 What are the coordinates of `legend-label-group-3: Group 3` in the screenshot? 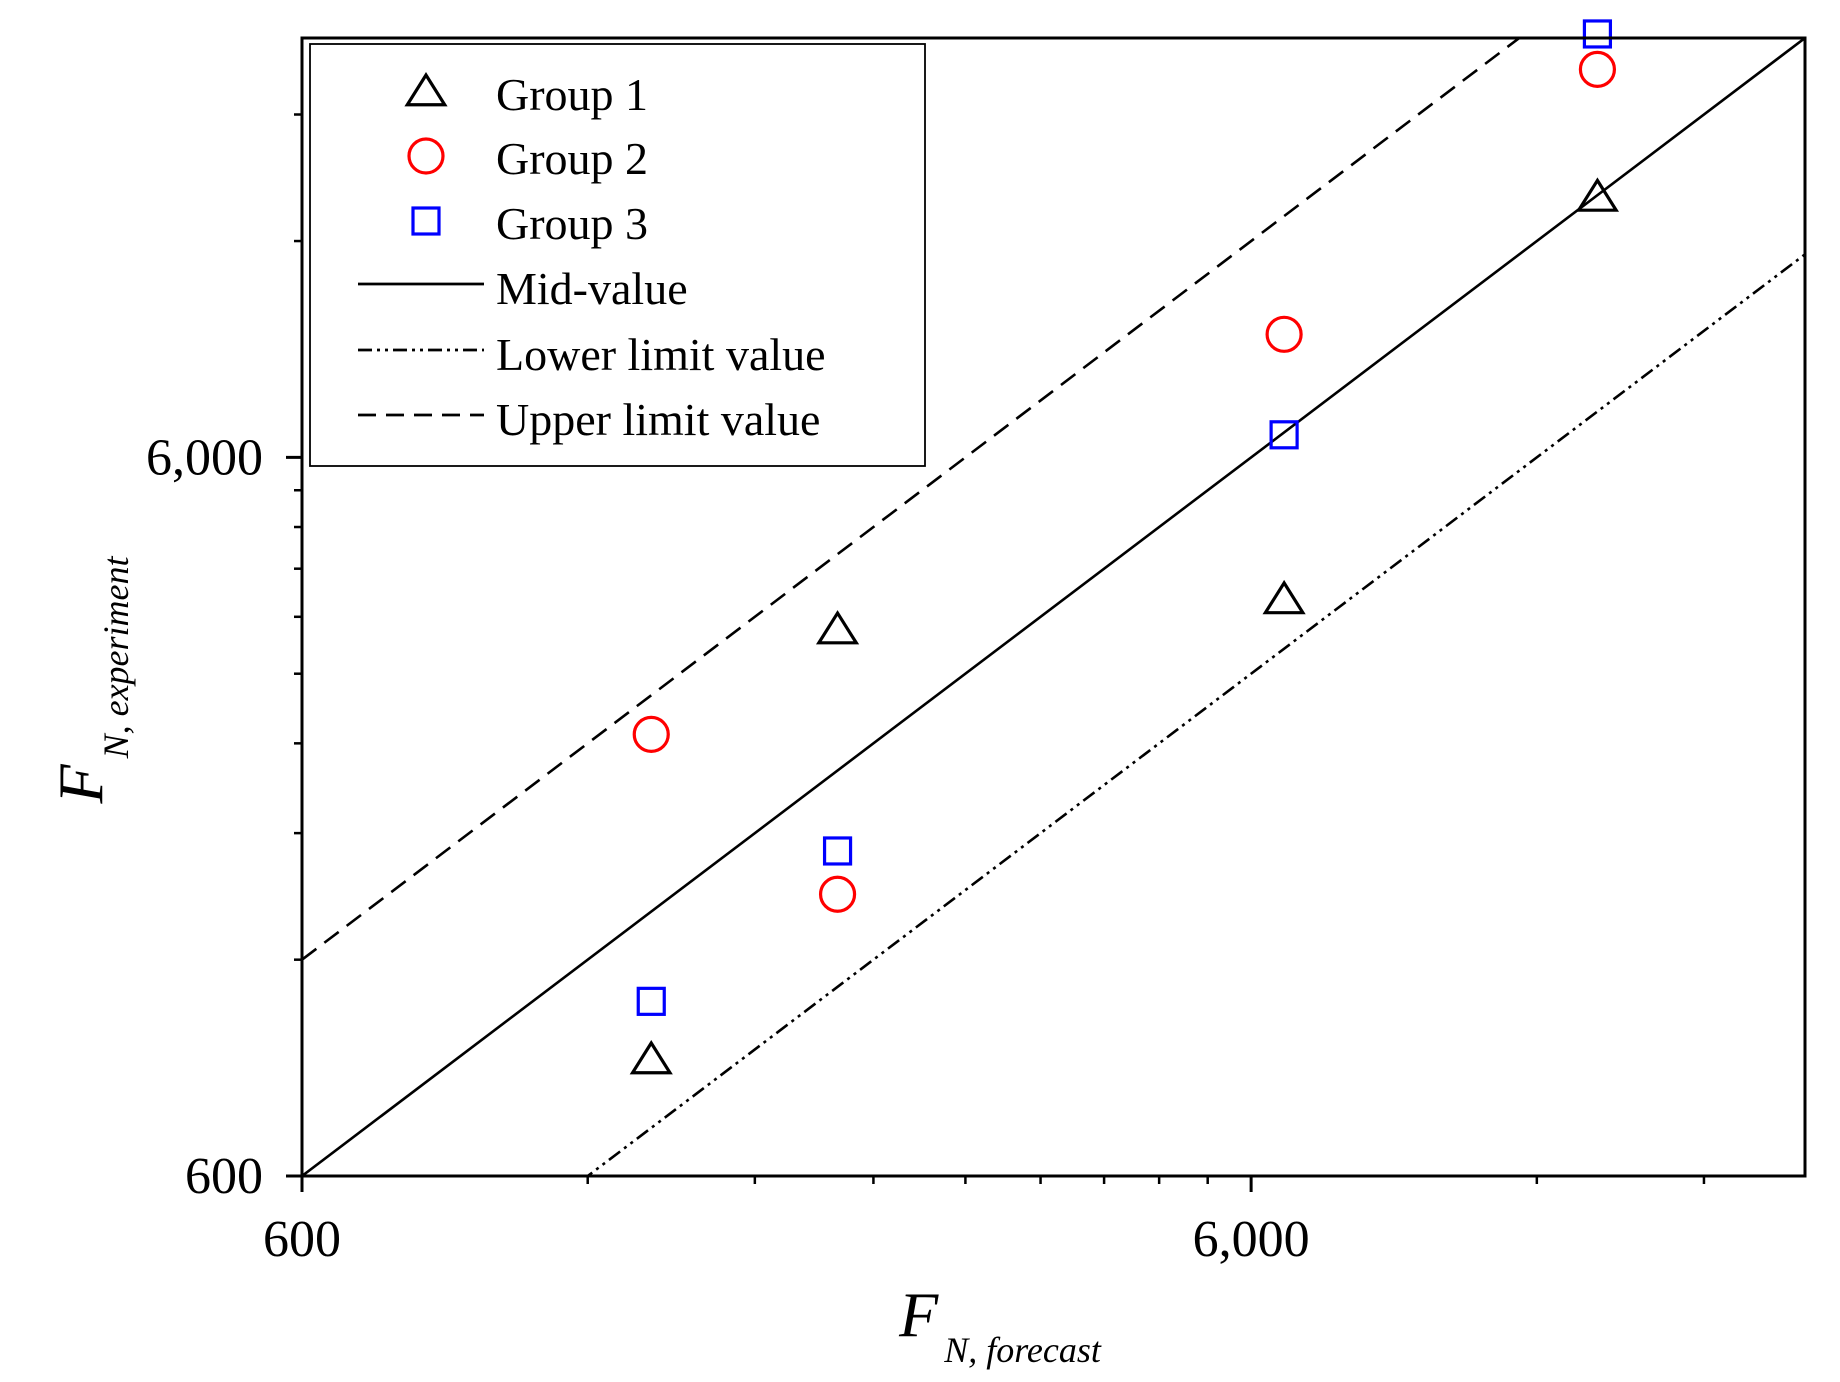 It's located at (572, 223).